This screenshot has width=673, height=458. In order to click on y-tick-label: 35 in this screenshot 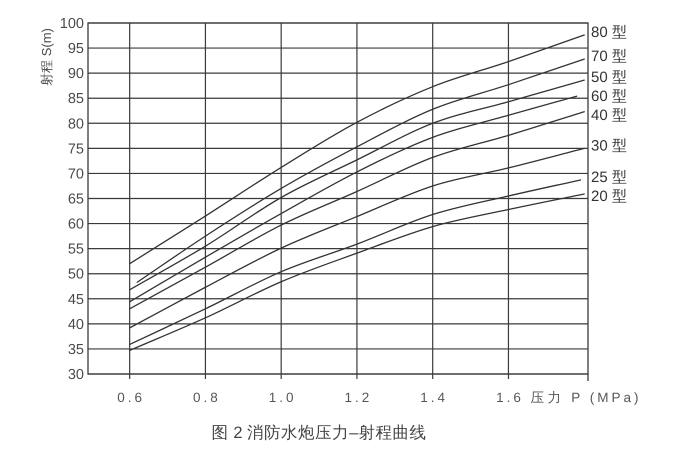, I will do `click(76, 350)`.